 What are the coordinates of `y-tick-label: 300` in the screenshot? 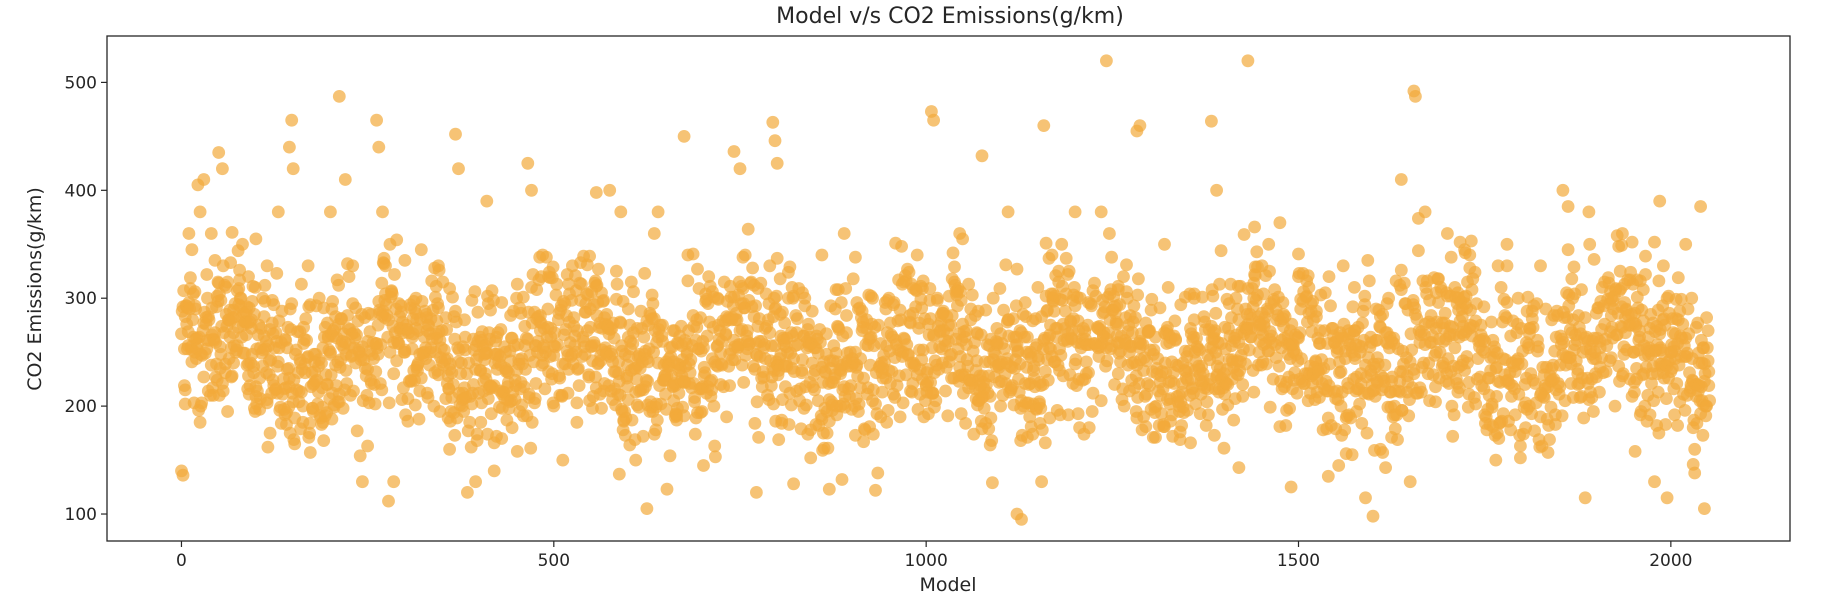 It's located at (81, 299).